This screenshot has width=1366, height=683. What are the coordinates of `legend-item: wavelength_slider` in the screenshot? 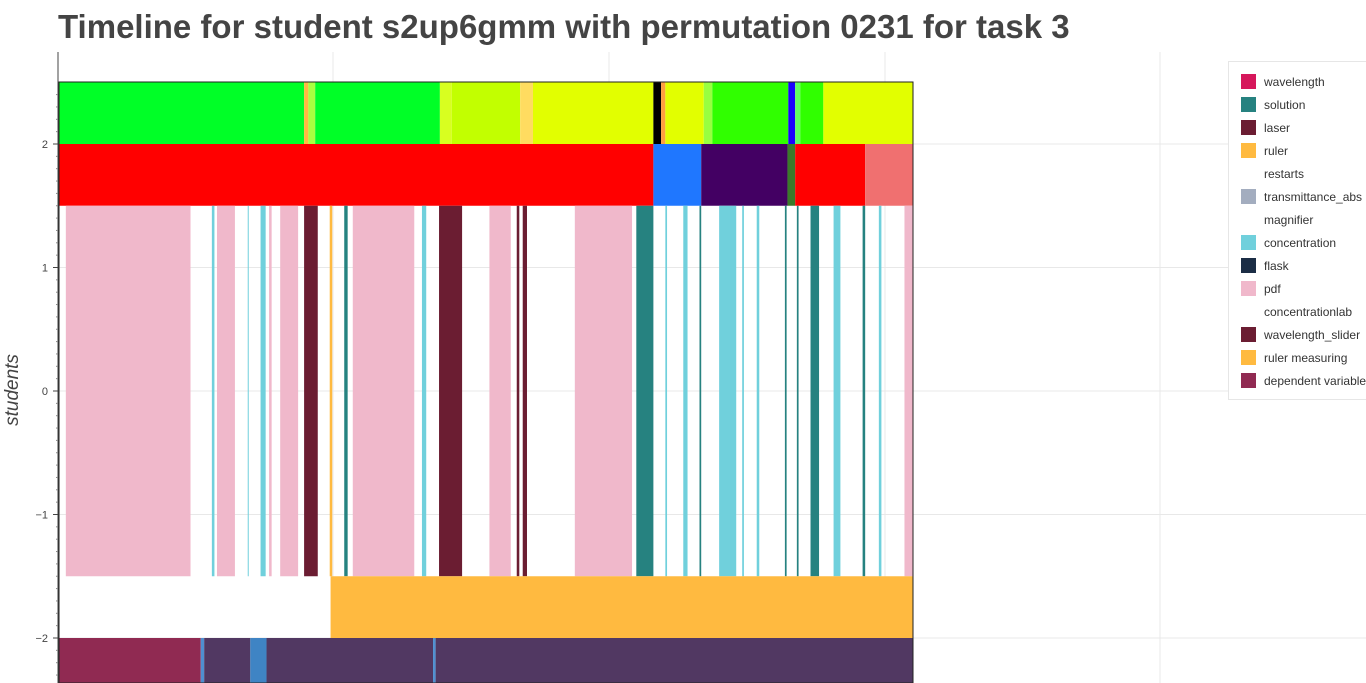 It's located at (1297, 334).